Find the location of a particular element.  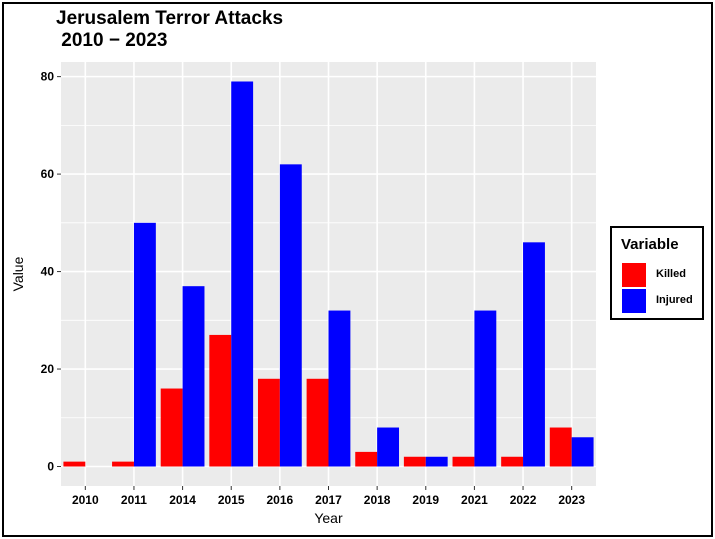

bar-injured-2015 is located at coordinates (242, 274).